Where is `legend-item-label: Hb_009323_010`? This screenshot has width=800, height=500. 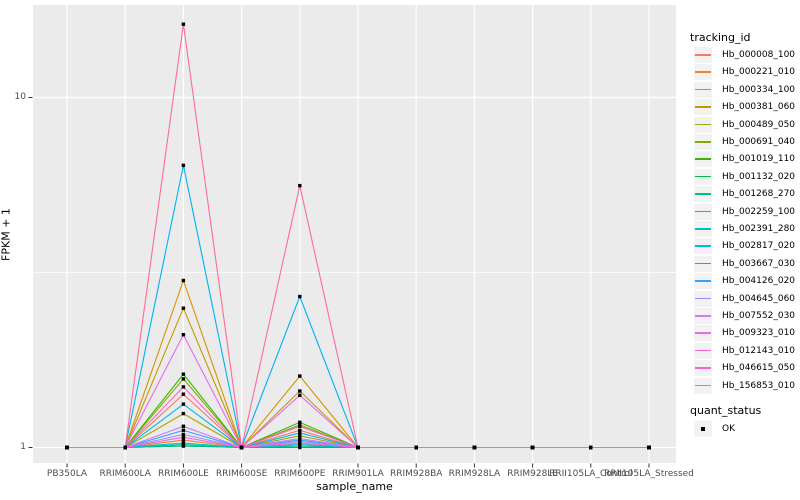 legend-item-label: Hb_009323_010 is located at coordinates (759, 333).